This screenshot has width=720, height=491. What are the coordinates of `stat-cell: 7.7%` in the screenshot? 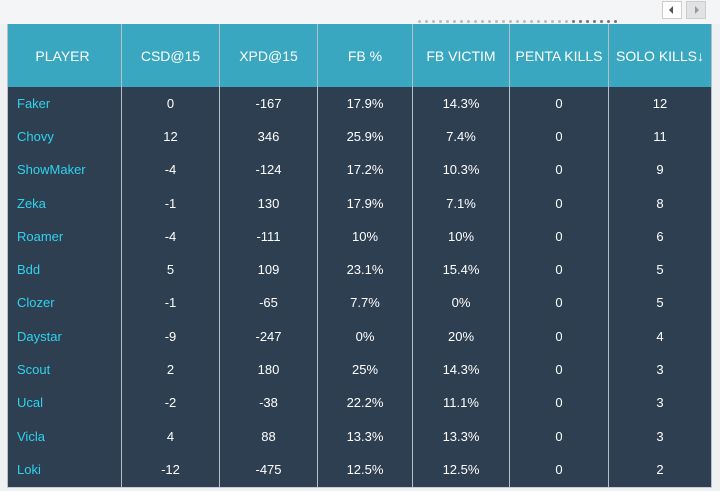 It's located at (365, 303).